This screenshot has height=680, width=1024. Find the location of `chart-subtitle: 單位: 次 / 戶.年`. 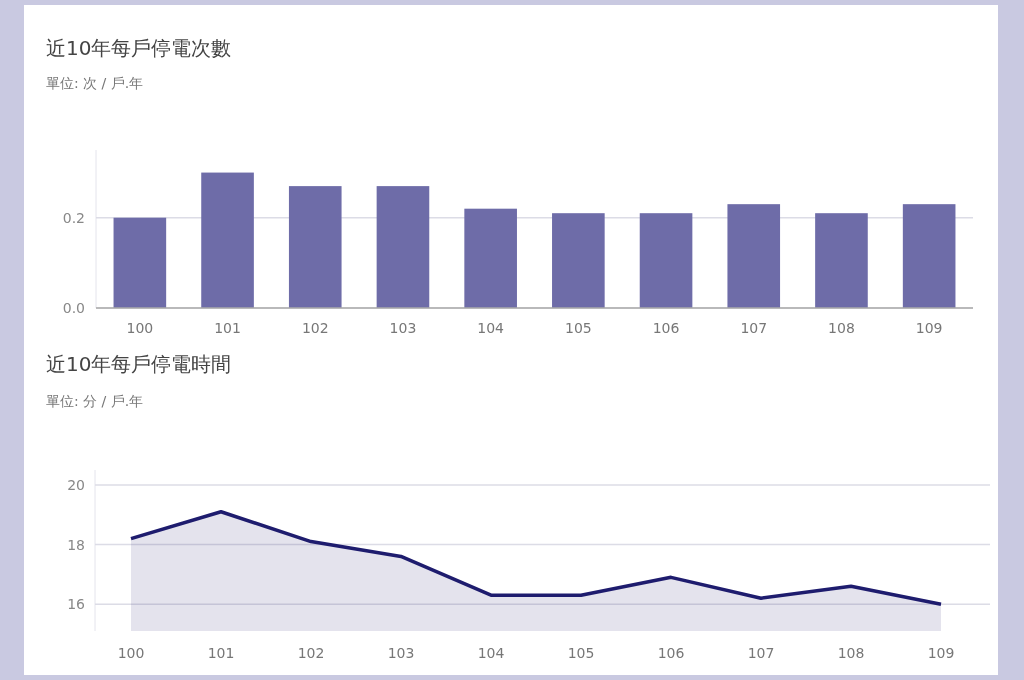

chart-subtitle: 單位: 次 / 戶.年 is located at coordinates (95, 83).